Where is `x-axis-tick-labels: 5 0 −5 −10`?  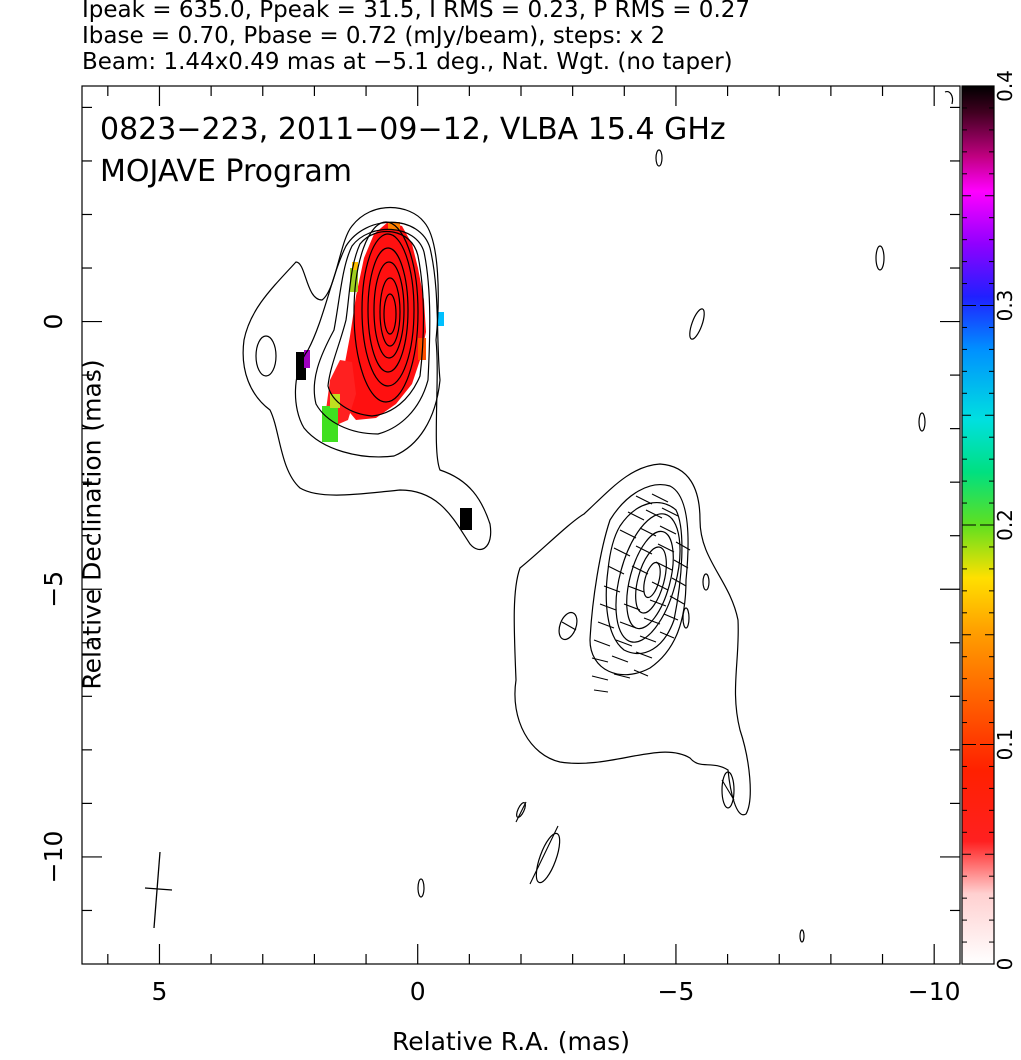 x-axis-tick-labels: 5 0 −5 −10 is located at coordinates (556, 991).